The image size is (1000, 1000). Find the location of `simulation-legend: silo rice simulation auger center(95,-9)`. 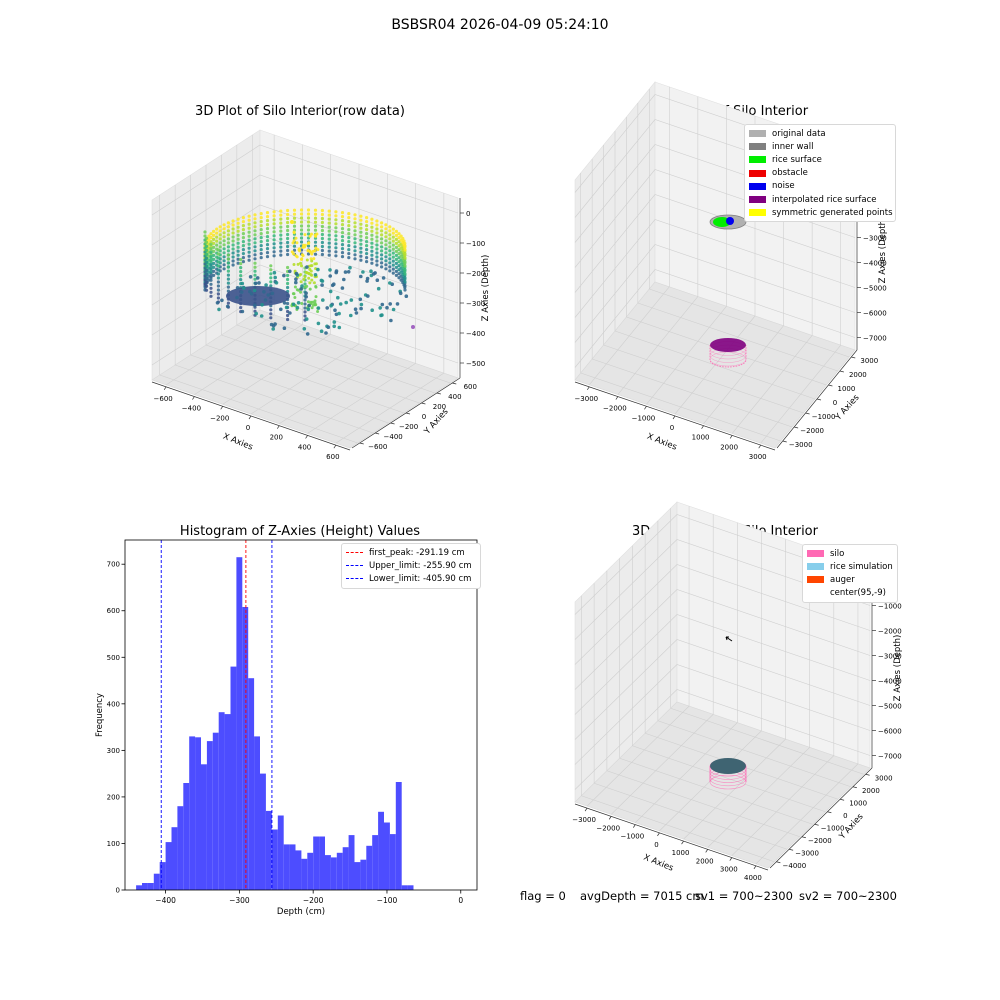

simulation-legend: silo rice simulation auger center(95,-9) is located at coordinates (850, 573).